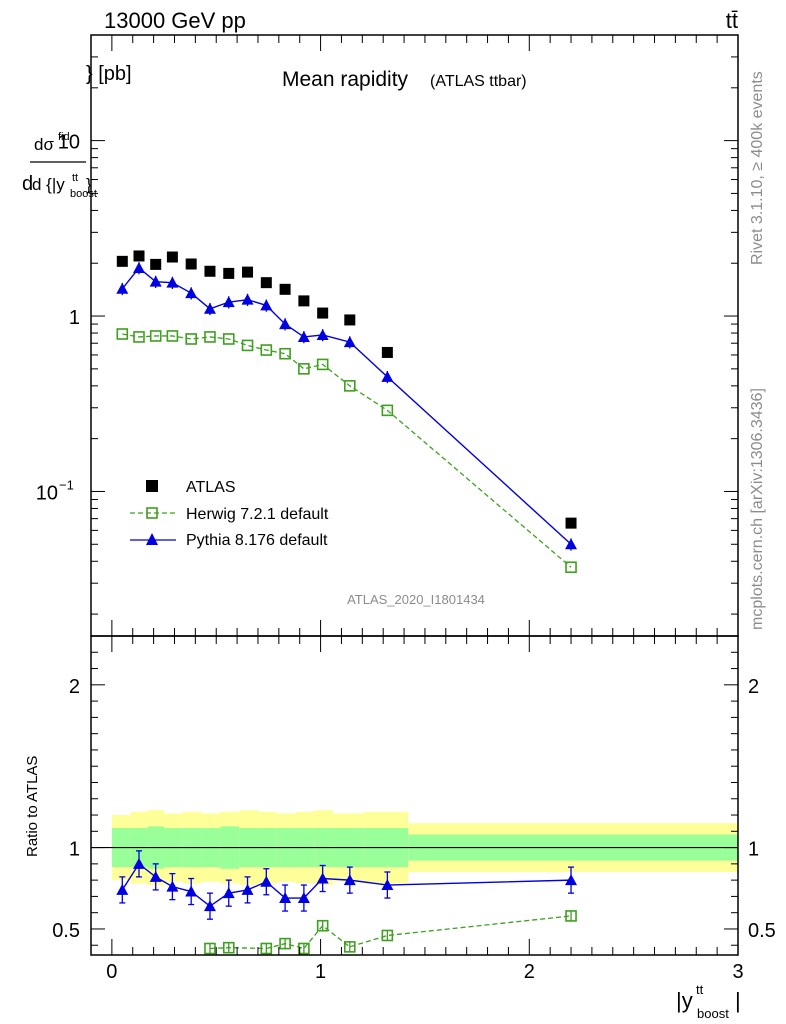 The width and height of the screenshot is (786, 1024). I want to click on svg-text: d, so click(27, 184).